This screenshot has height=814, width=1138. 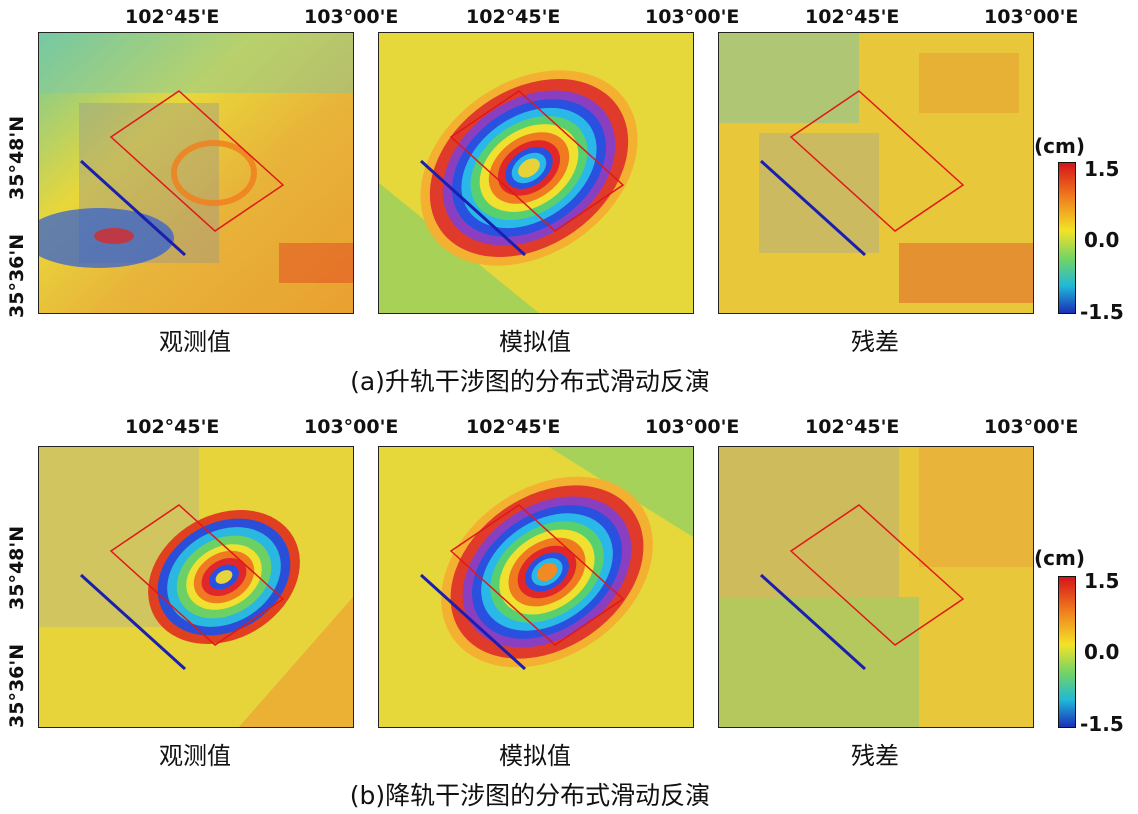 What do you see at coordinates (530, 381) in the screenshot?
I see `figure-caption-a: (a)升轨干涉图的分布式滑动反演` at bounding box center [530, 381].